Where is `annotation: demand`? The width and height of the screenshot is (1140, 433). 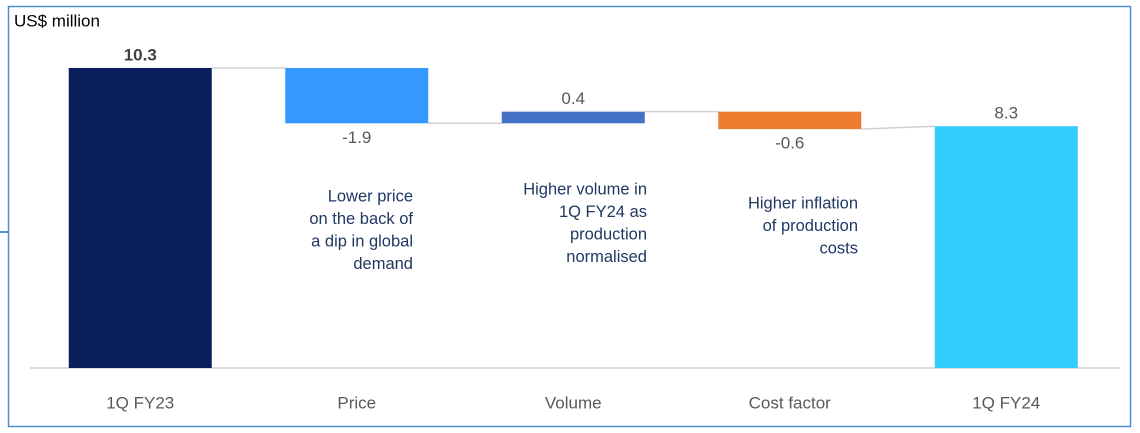
annotation: demand is located at coordinates (383, 264).